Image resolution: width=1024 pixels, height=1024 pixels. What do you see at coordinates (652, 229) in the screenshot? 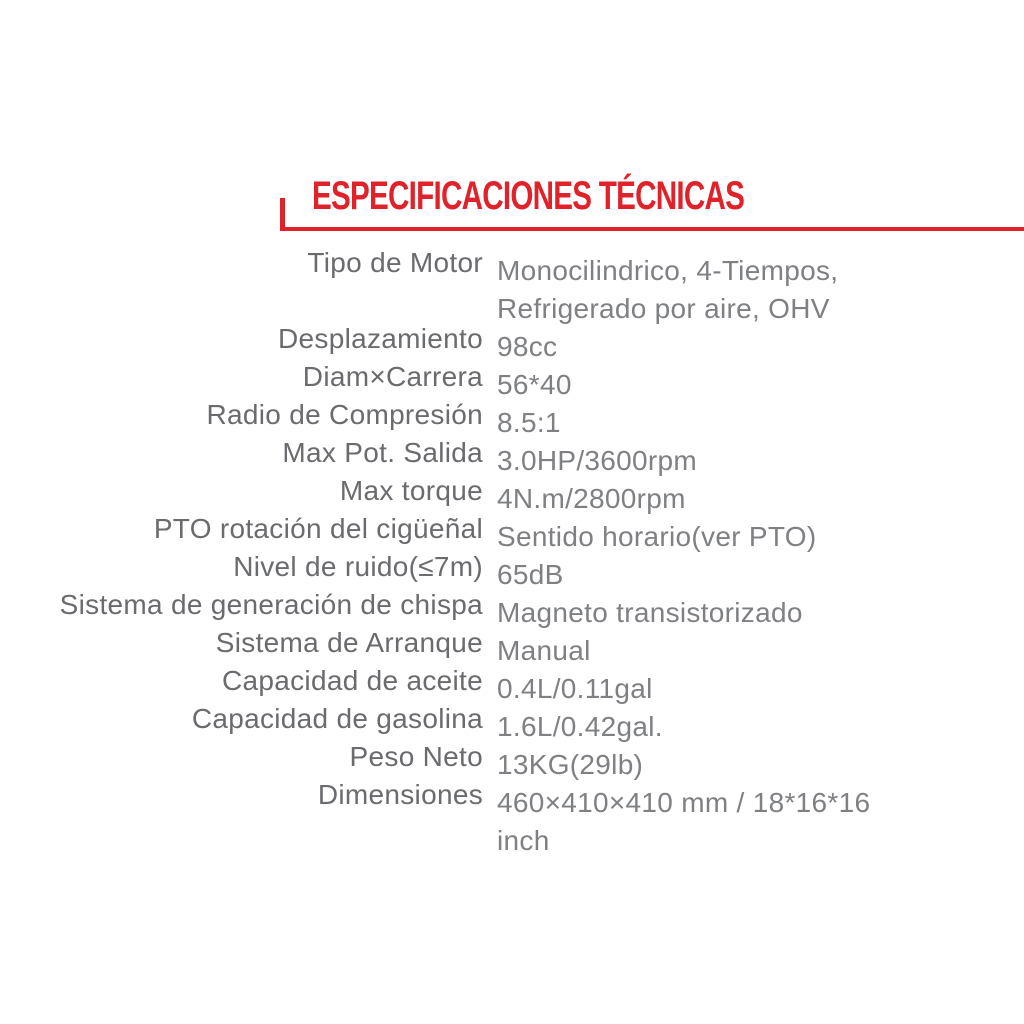
I see `title-underline` at bounding box center [652, 229].